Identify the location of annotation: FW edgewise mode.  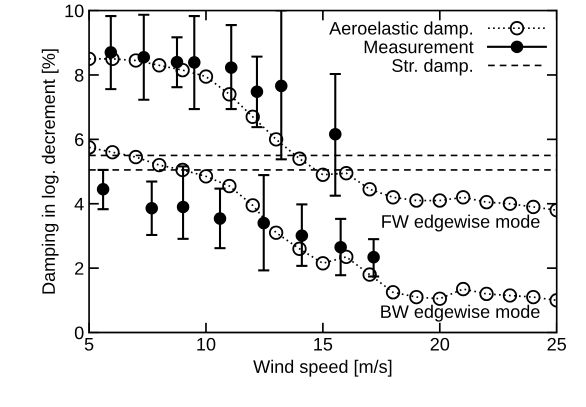
(461, 223).